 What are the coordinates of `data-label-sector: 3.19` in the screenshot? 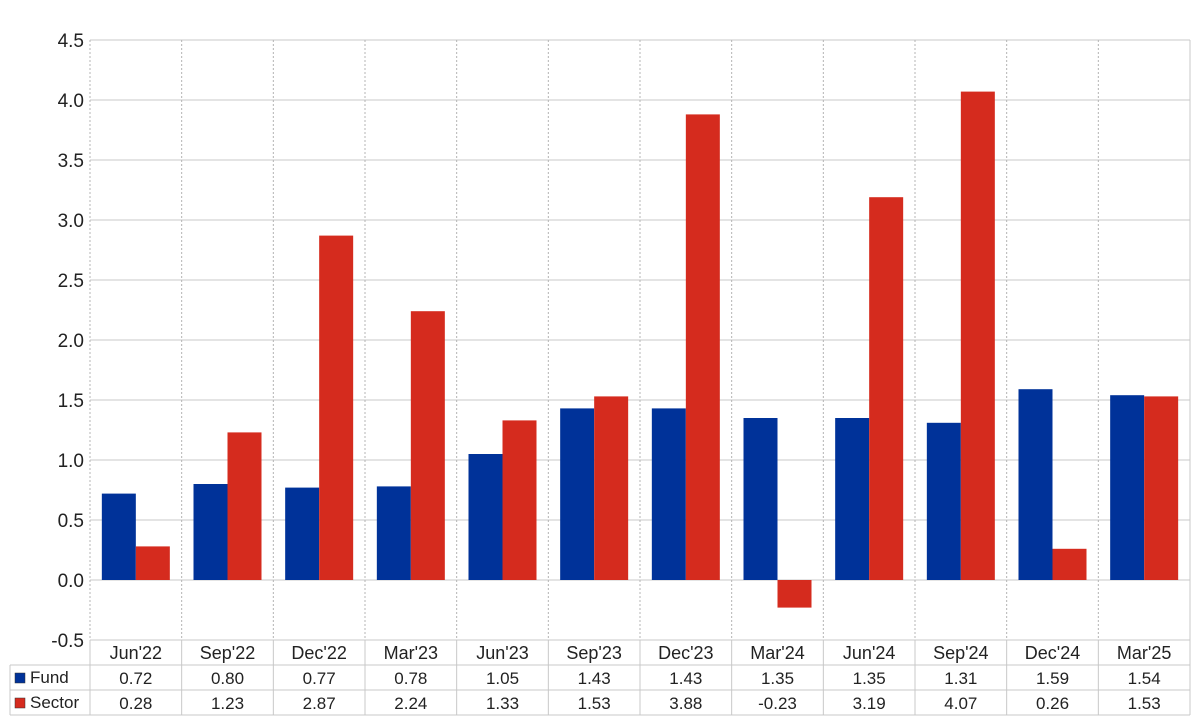 It's located at (869, 703).